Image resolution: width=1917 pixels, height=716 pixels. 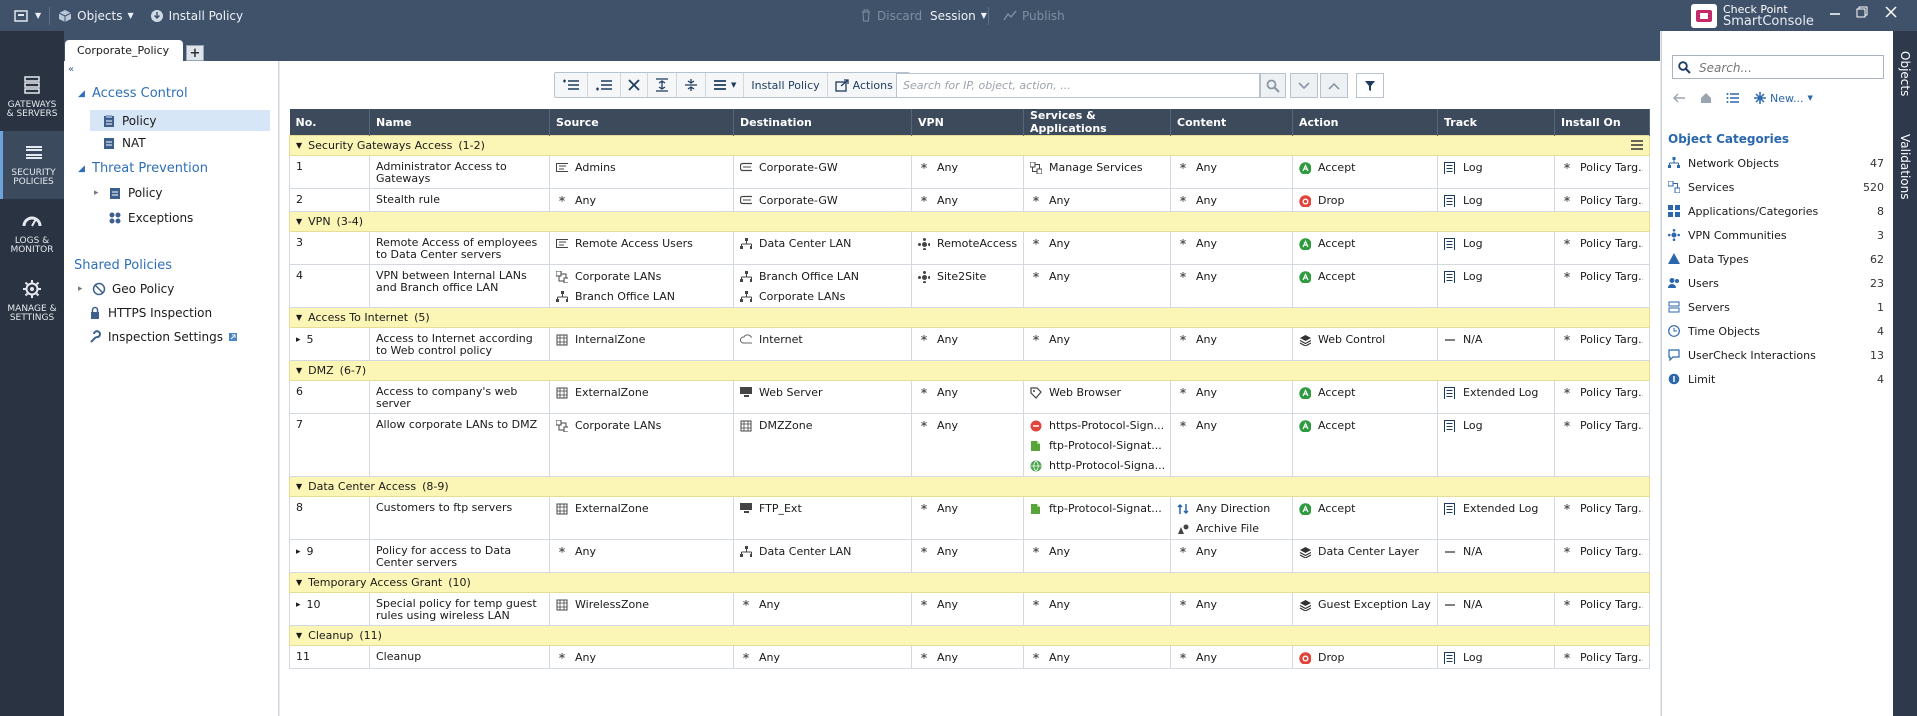 What do you see at coordinates (891, 15) in the screenshot?
I see `discard-button: Discard` at bounding box center [891, 15].